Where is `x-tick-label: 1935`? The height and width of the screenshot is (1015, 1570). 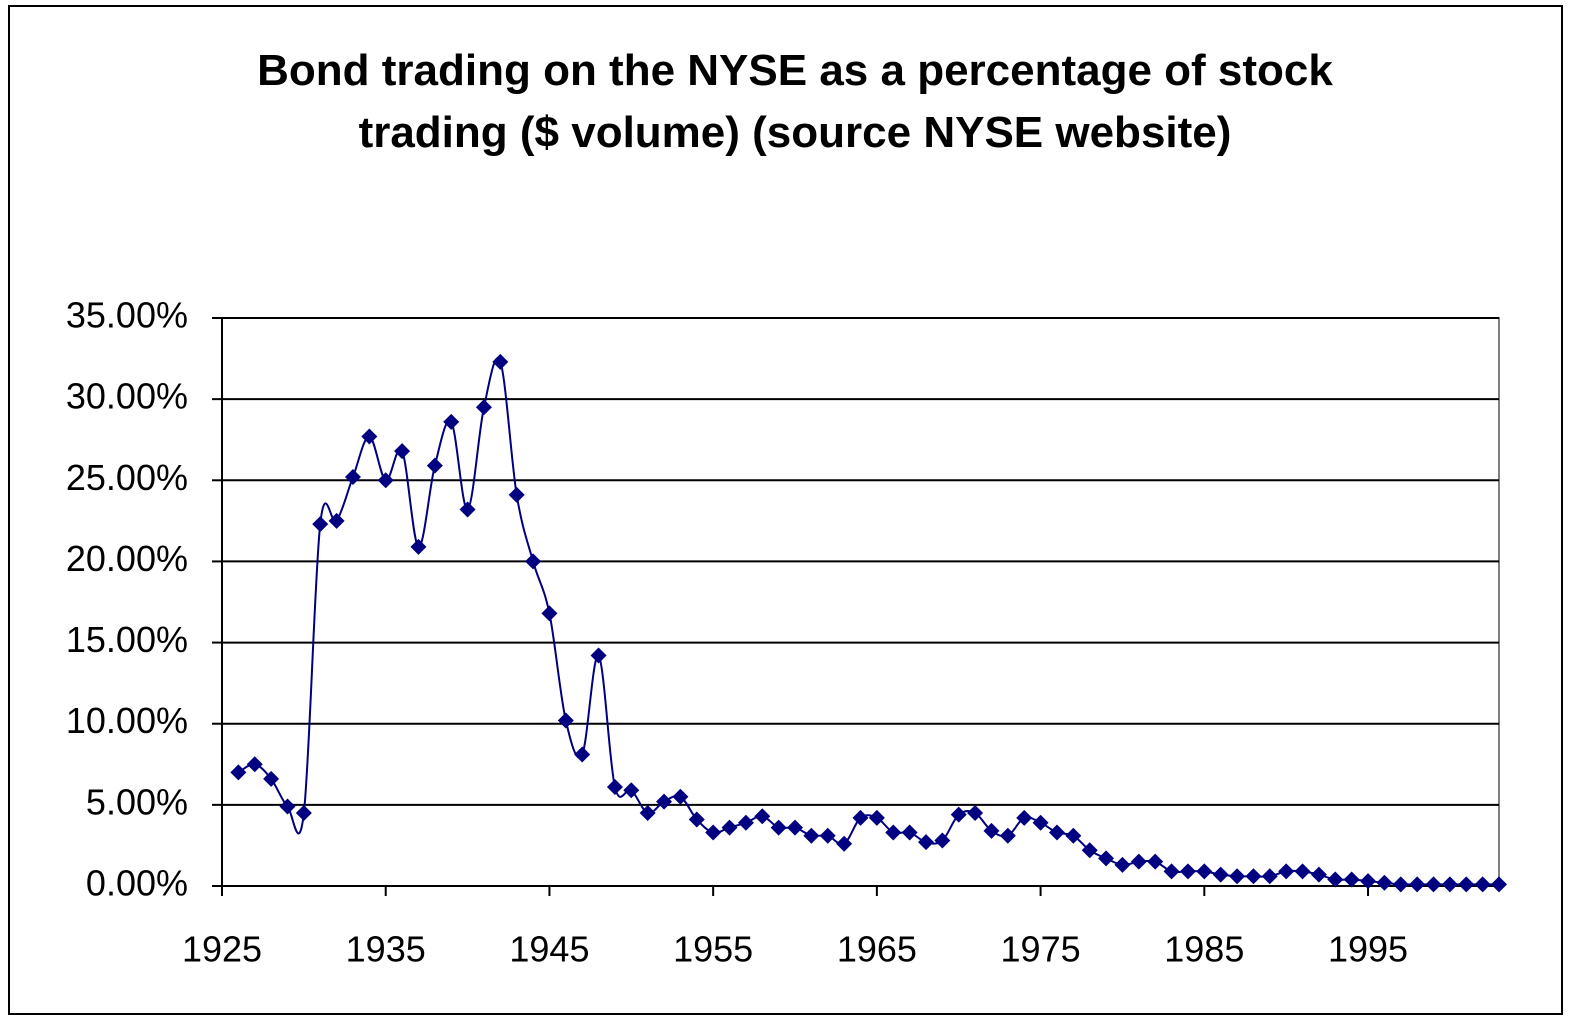
x-tick-label: 1935 is located at coordinates (386, 949).